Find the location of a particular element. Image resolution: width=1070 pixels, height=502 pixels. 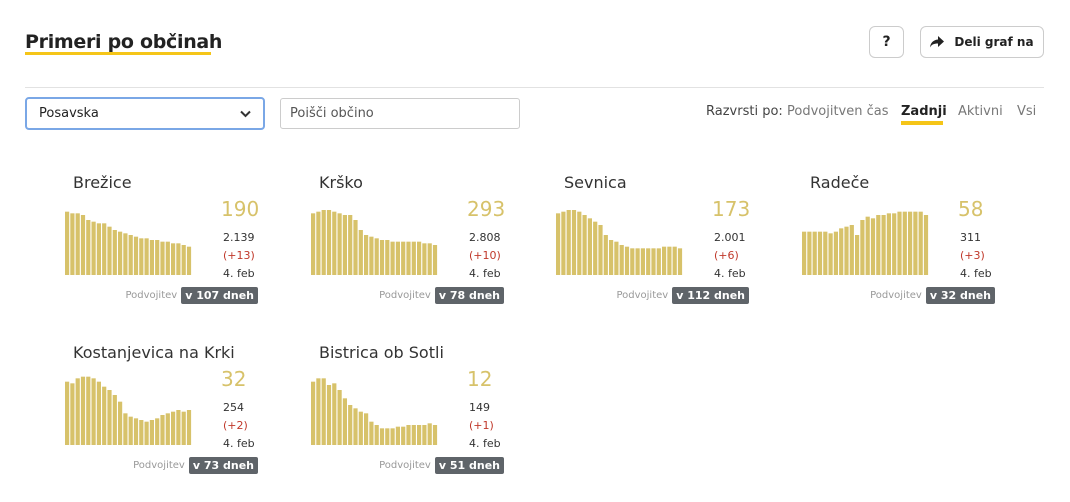

doubling-info: Podvojitev v 51 dneh is located at coordinates (411, 465).